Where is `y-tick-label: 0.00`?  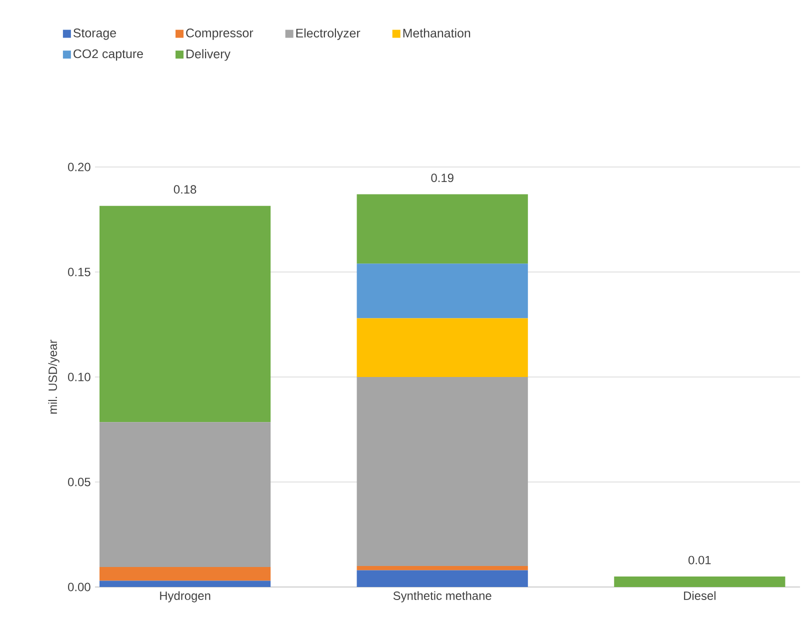 y-tick-label: 0.00 is located at coordinates (79, 587).